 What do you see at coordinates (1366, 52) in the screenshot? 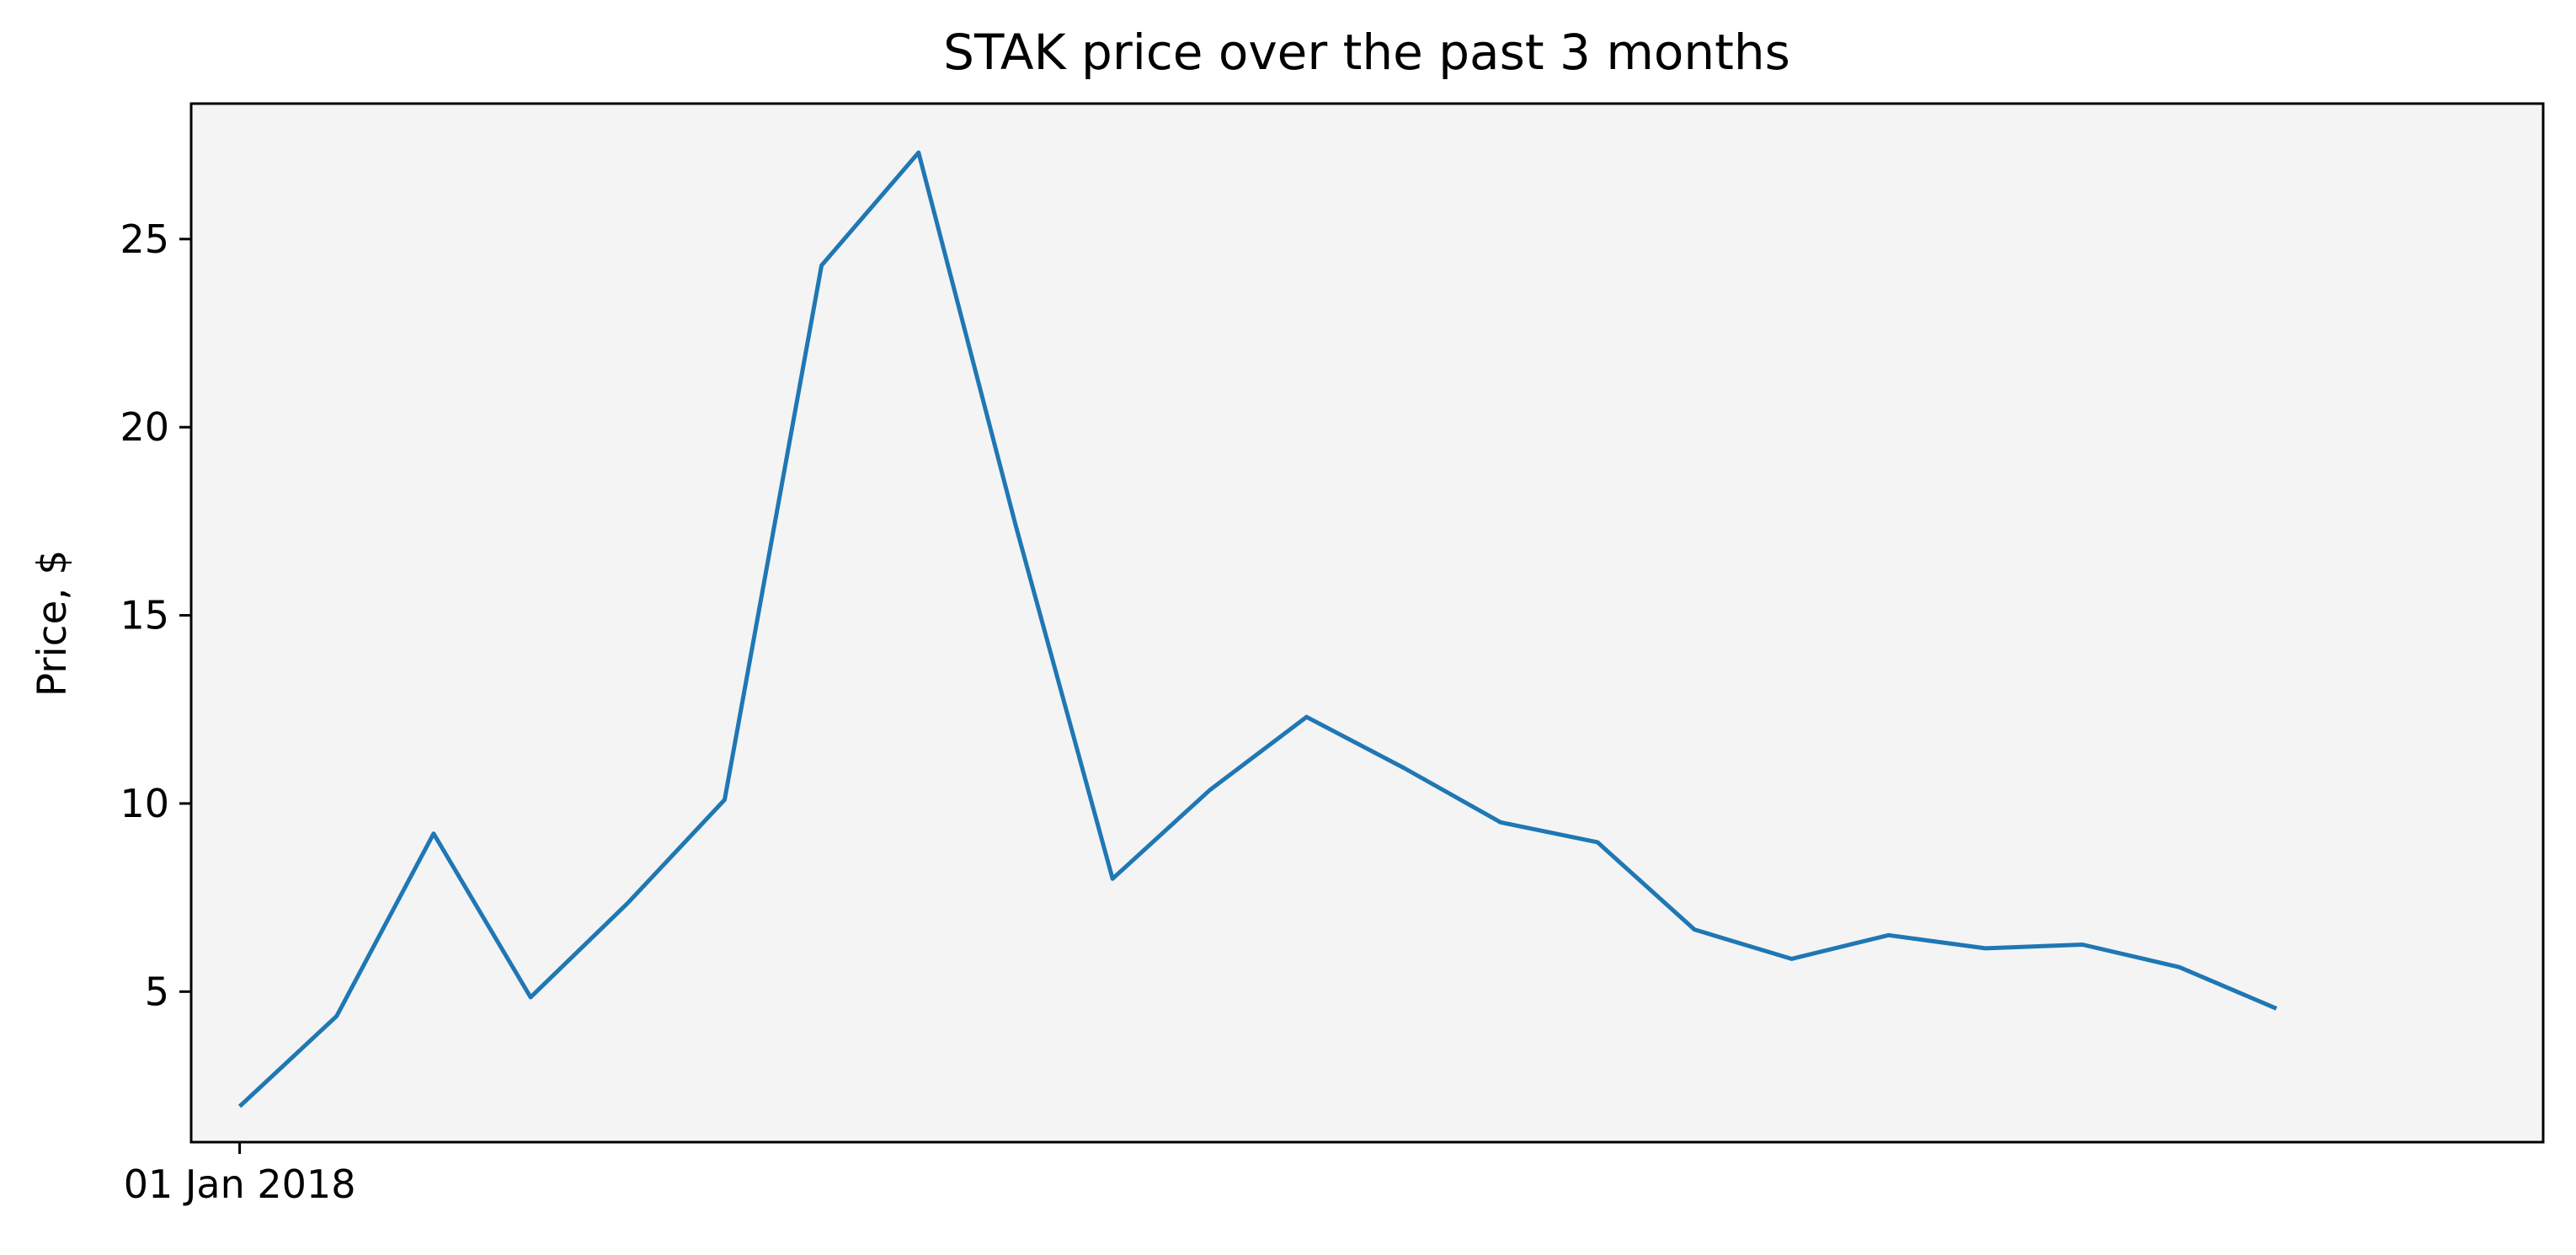
I see `chart-title: STAK price over the past 3 months` at bounding box center [1366, 52].